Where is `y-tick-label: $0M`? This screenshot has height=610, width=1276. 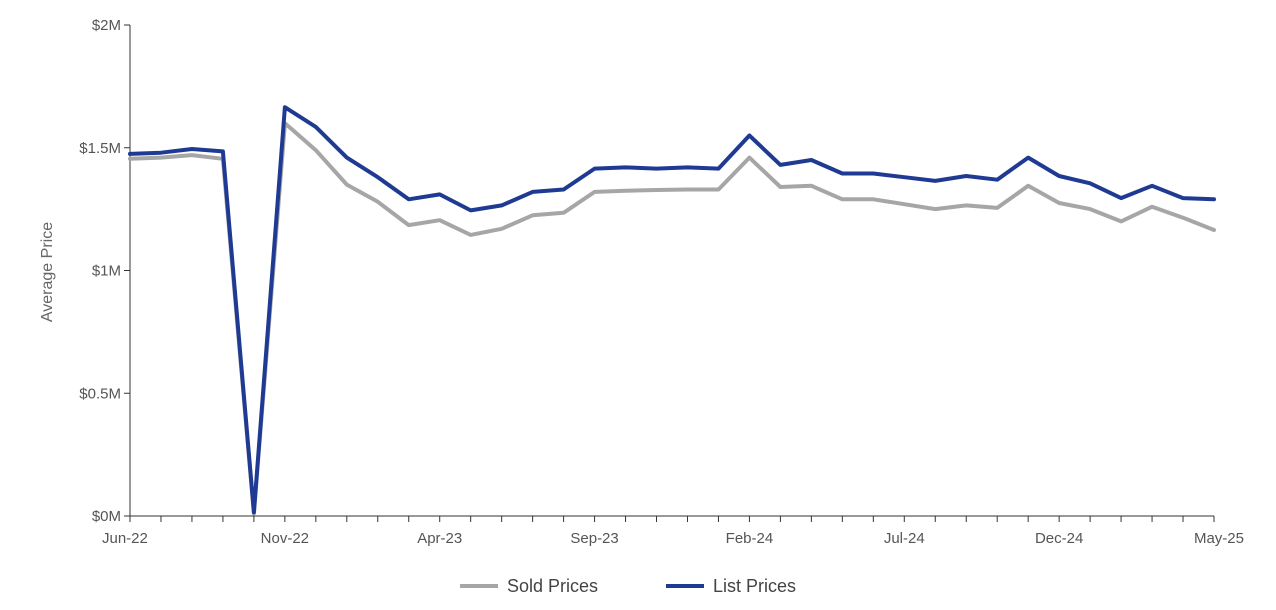
y-tick-label: $0M is located at coordinates (106, 516).